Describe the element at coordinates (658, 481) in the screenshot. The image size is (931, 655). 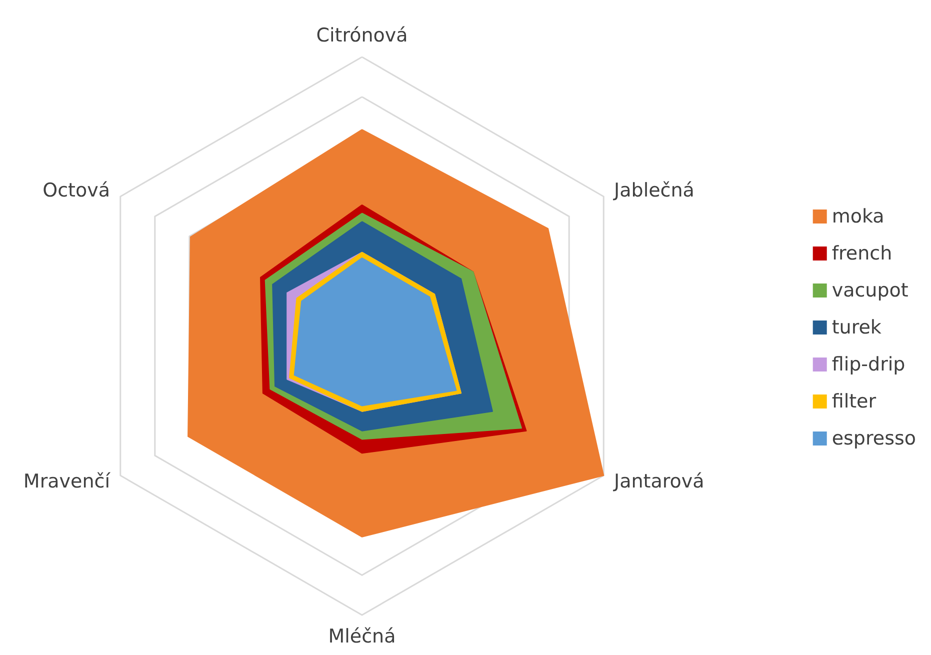
I see `spoke-label: Jantarová` at that location.